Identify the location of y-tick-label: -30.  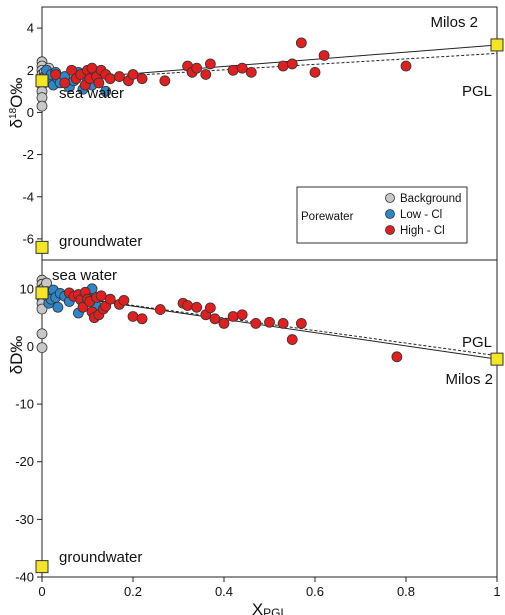
(24, 519).